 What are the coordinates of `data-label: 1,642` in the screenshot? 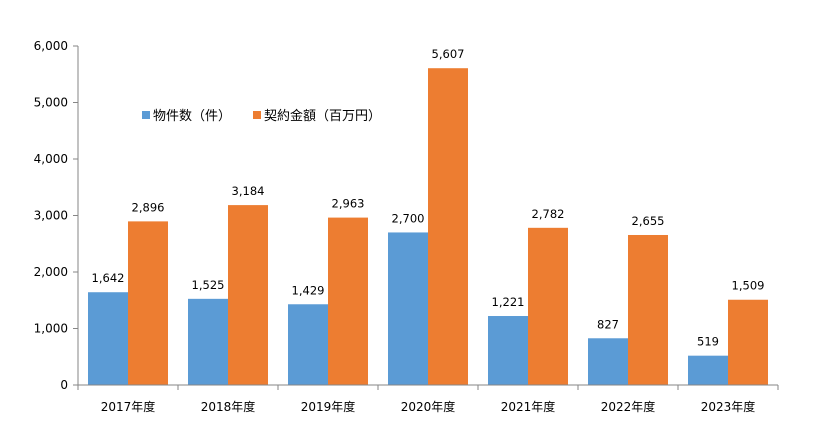 It's located at (108, 278).